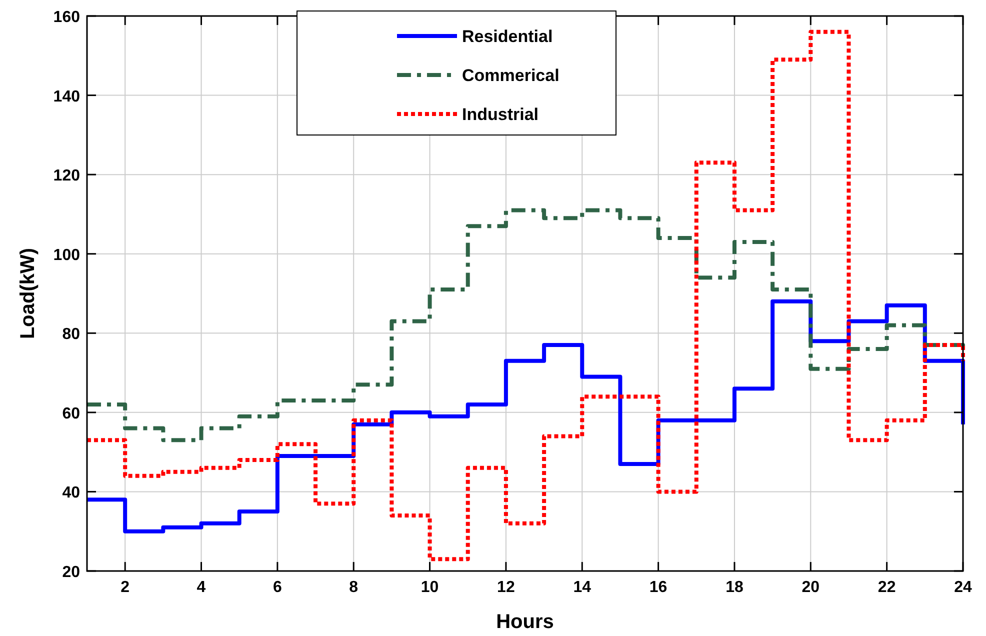 Image resolution: width=986 pixels, height=636 pixels. I want to click on x-tick-label: 20, so click(811, 587).